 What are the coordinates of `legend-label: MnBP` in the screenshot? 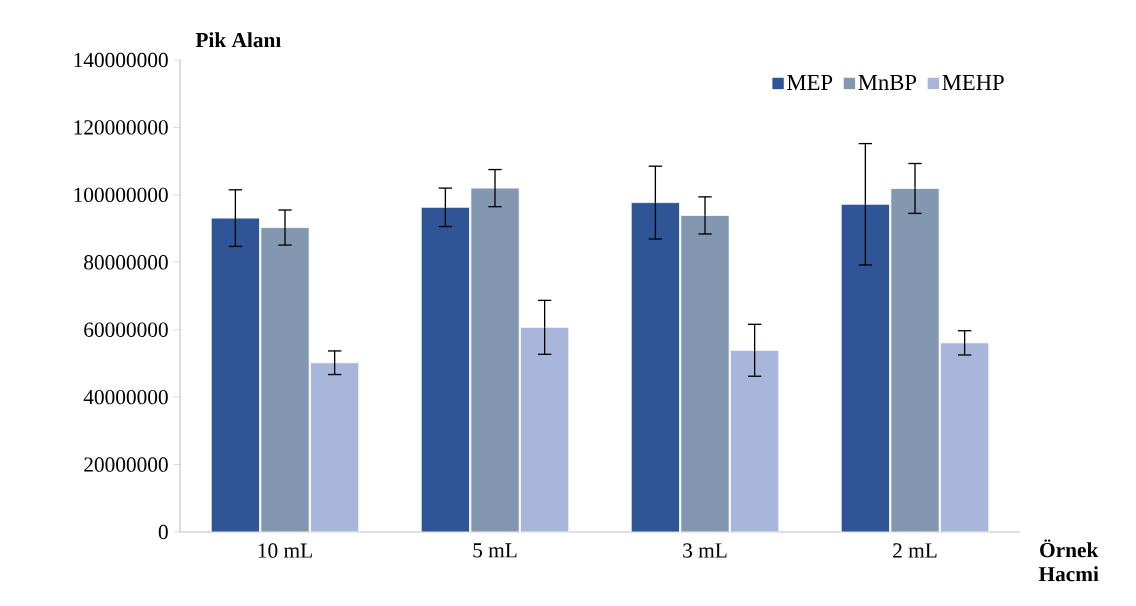 It's located at (887, 82).